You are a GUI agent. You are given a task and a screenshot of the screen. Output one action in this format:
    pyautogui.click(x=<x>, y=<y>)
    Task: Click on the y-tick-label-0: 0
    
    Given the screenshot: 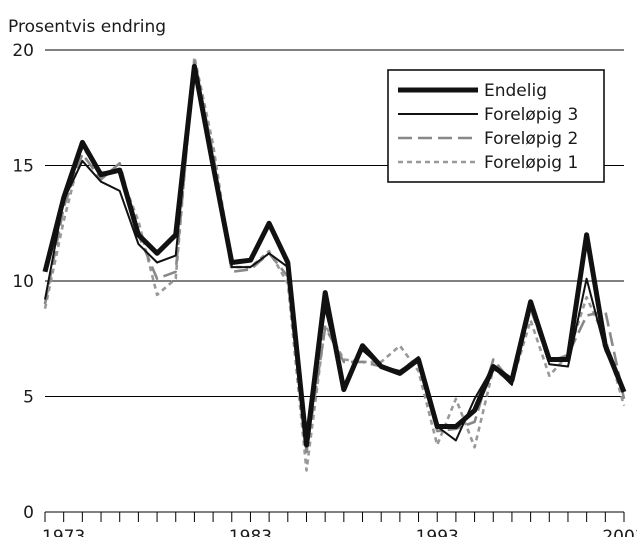 What is the action you would take?
    pyautogui.click(x=28, y=513)
    